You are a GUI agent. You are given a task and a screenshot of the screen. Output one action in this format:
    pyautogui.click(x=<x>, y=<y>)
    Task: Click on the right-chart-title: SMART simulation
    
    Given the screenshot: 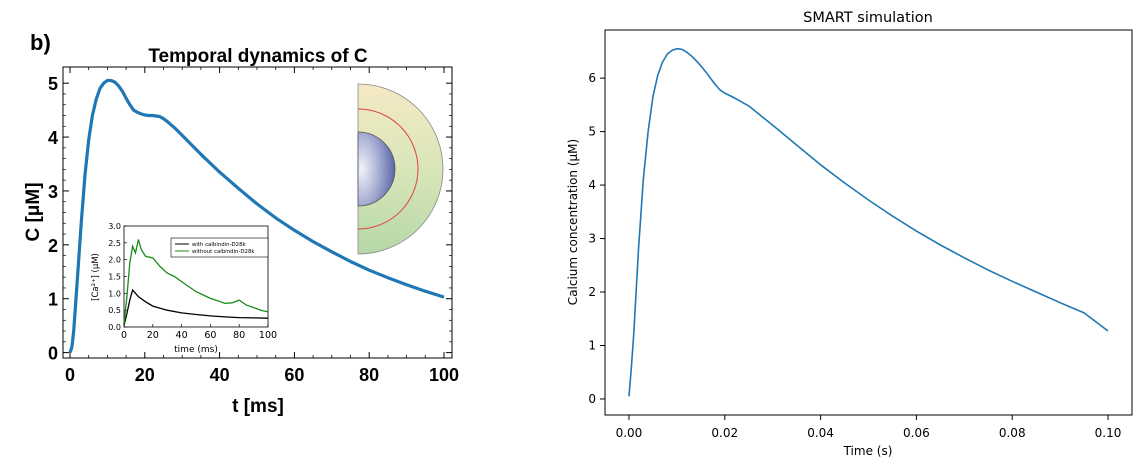 What is the action you would take?
    pyautogui.click(x=868, y=18)
    